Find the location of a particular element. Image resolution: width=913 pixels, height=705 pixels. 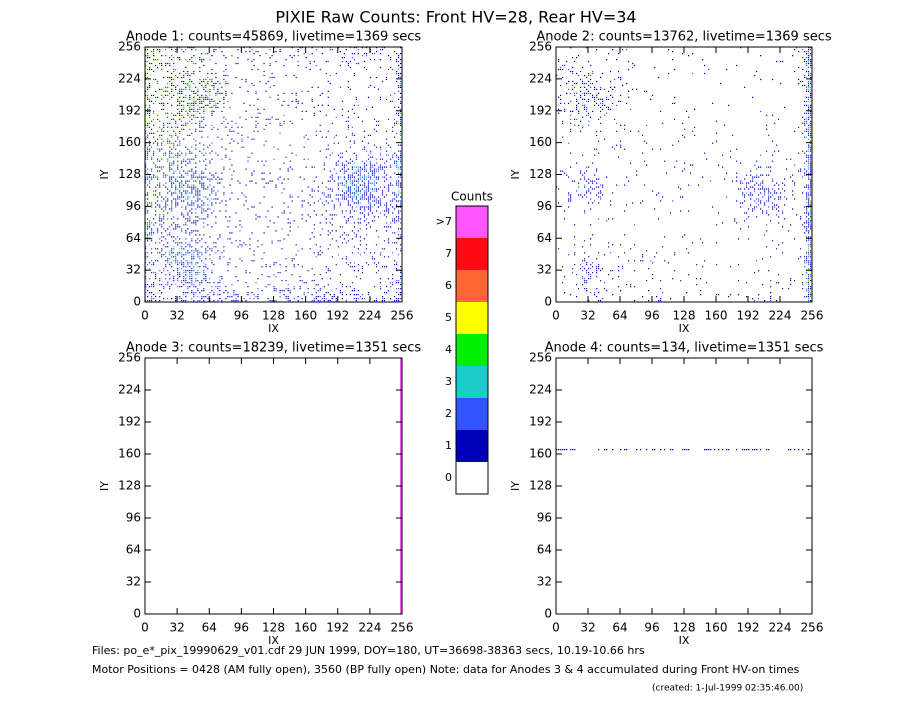

colorbar-label: 2 is located at coordinates (448, 413).